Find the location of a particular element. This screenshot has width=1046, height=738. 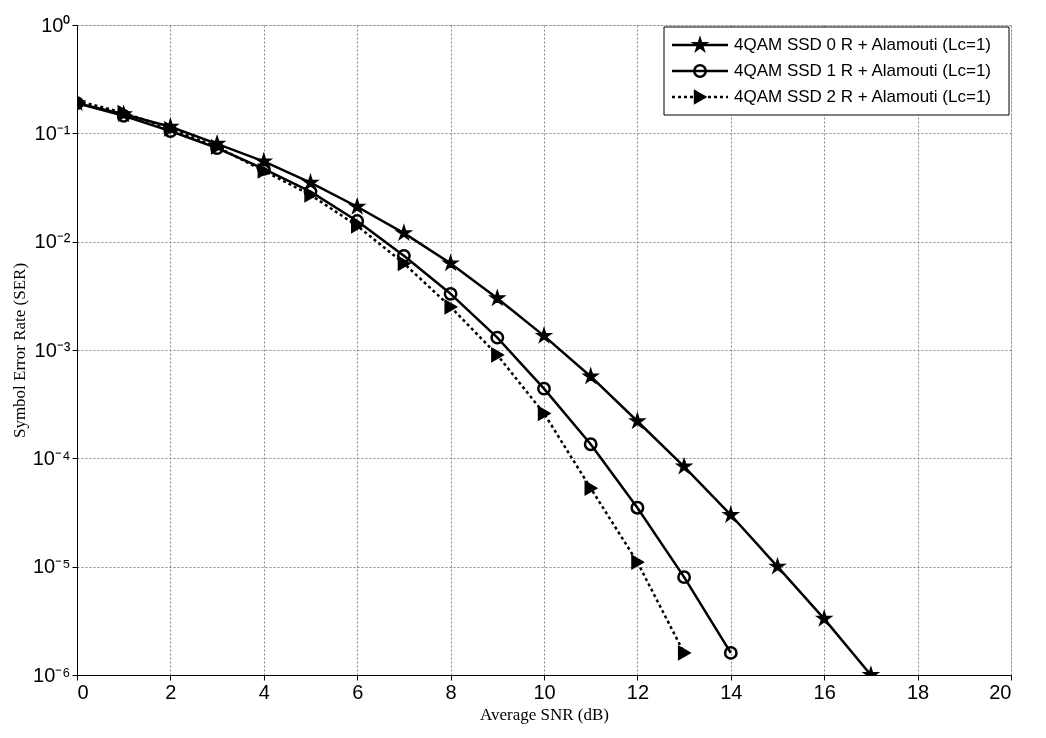

x-tick-label: 20 is located at coordinates (1000, 691).